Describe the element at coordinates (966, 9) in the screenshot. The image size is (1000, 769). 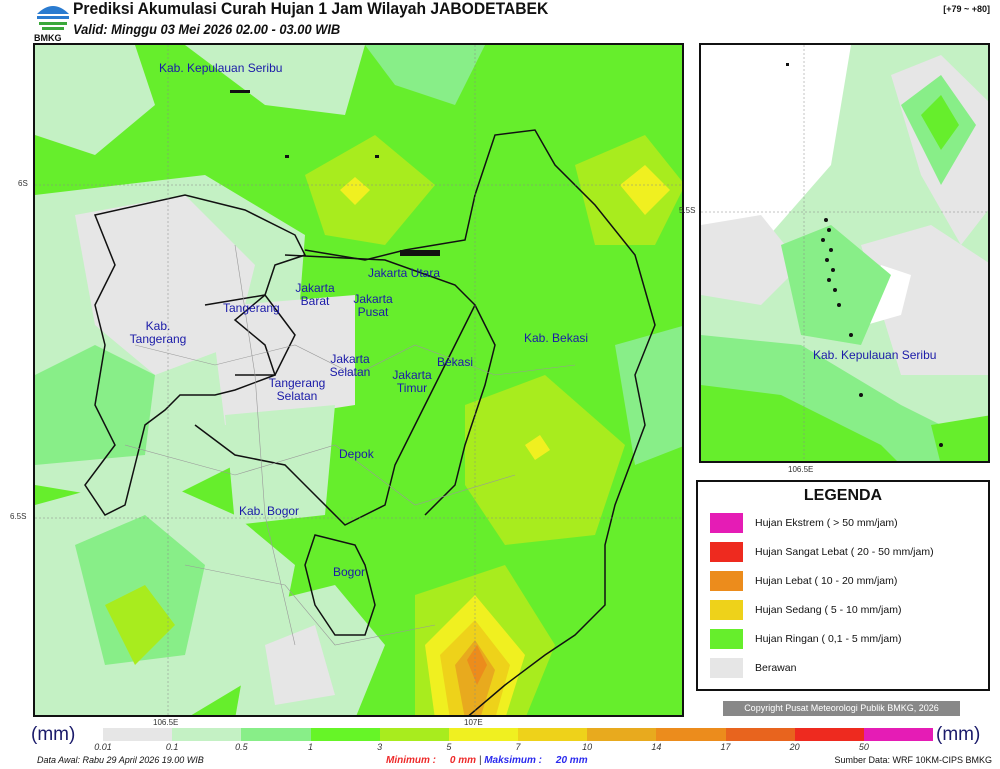
I see `forecast-range: [+79 ~ +80]` at that location.